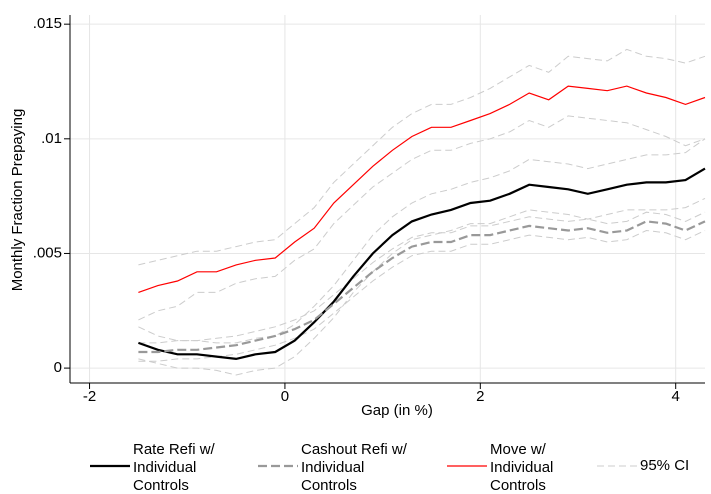 The height and width of the screenshot is (494, 711). I want to click on legend-label: 95% CI, so click(664, 465).